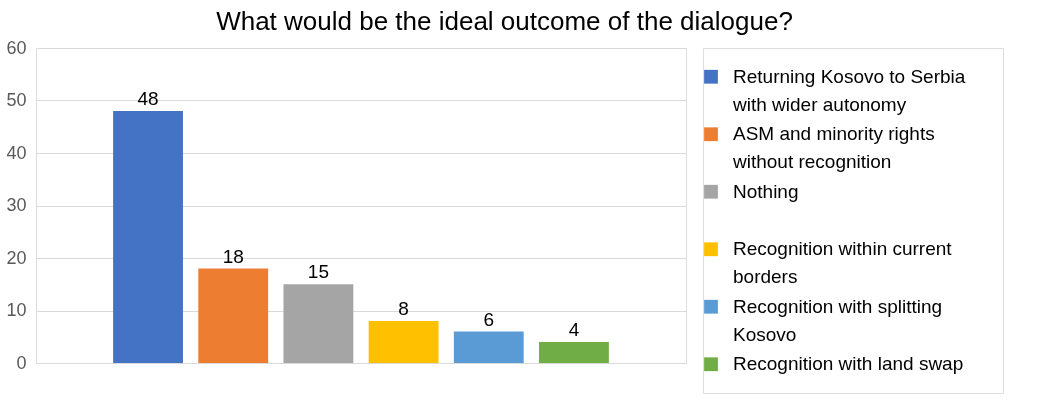 The width and height of the screenshot is (1049, 411). Describe the element at coordinates (833, 148) in the screenshot. I see `legend-label: ASM and minority rights without recognition` at that location.